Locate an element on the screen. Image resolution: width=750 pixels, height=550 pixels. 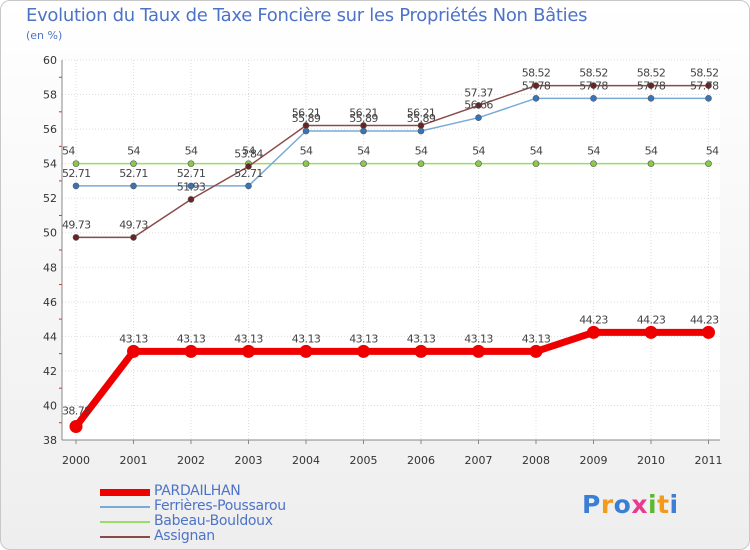
brand-letter: x is located at coordinates (639, 504).